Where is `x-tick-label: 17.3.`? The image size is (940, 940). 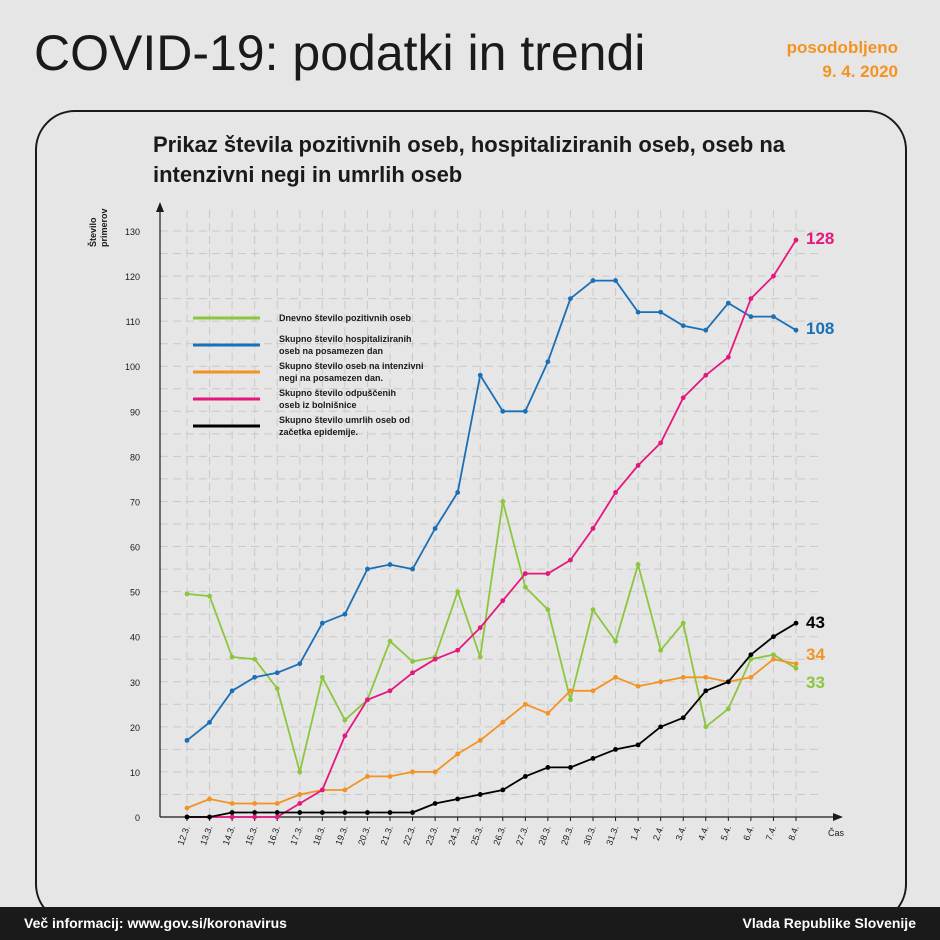
x-tick-label: 17.3. is located at coordinates (296, 835).